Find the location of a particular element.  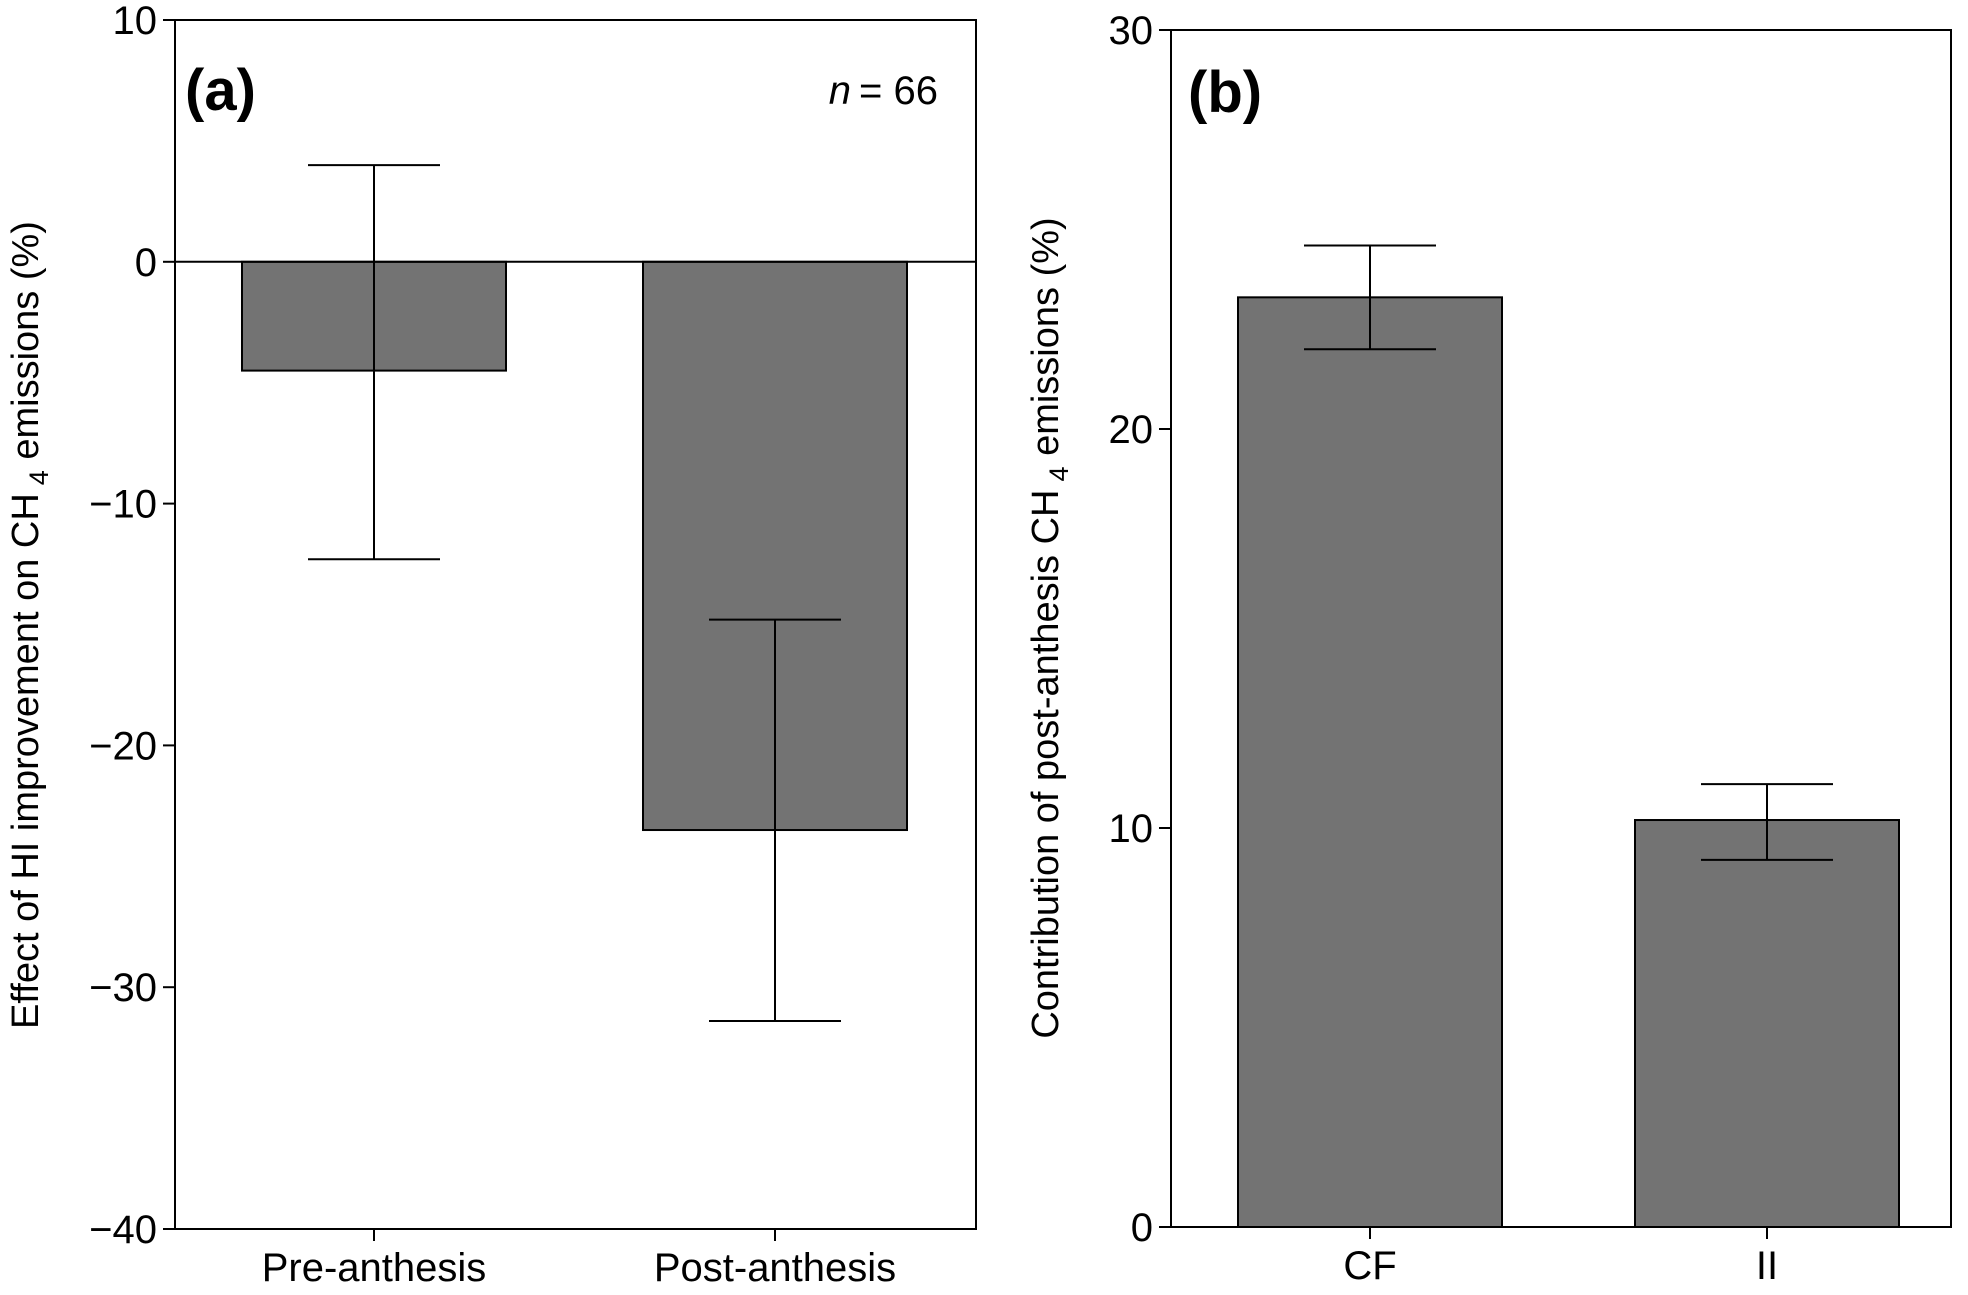

panel-a-ylabel-subscript: 4 is located at coordinates (39, 477).